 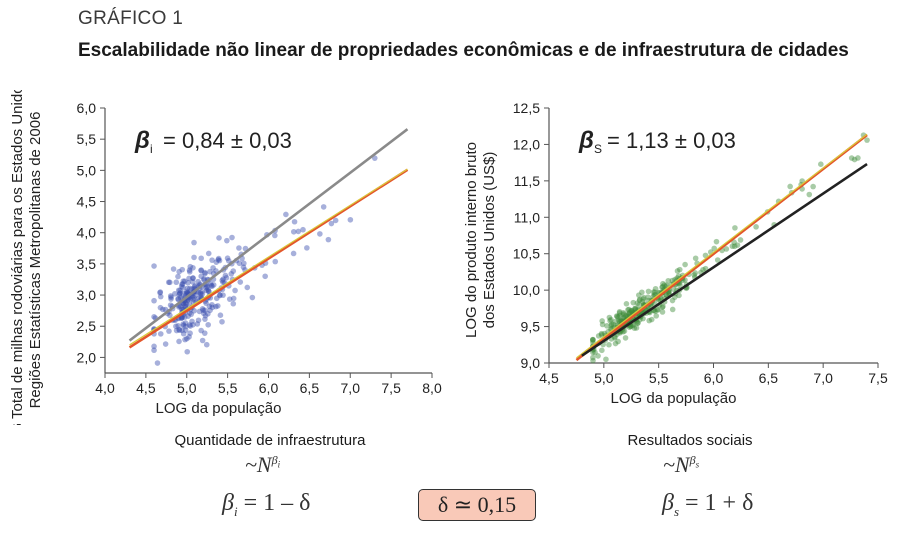 I want to click on x-tick-label: 5,0, so click(x=187, y=388).